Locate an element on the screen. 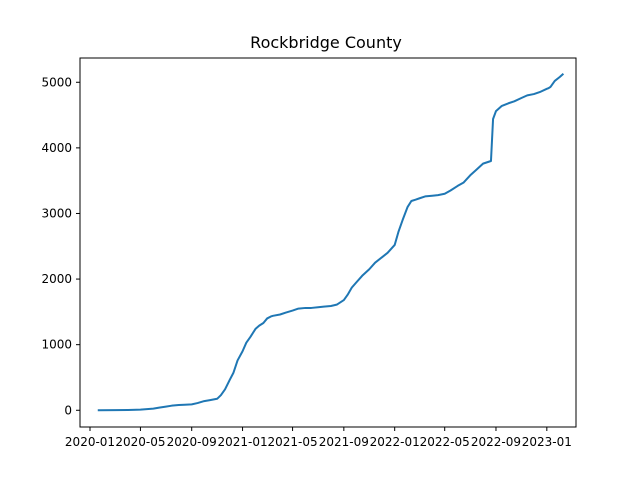 The width and height of the screenshot is (640, 480). x-tick-label: 2022-05 is located at coordinates (445, 442).